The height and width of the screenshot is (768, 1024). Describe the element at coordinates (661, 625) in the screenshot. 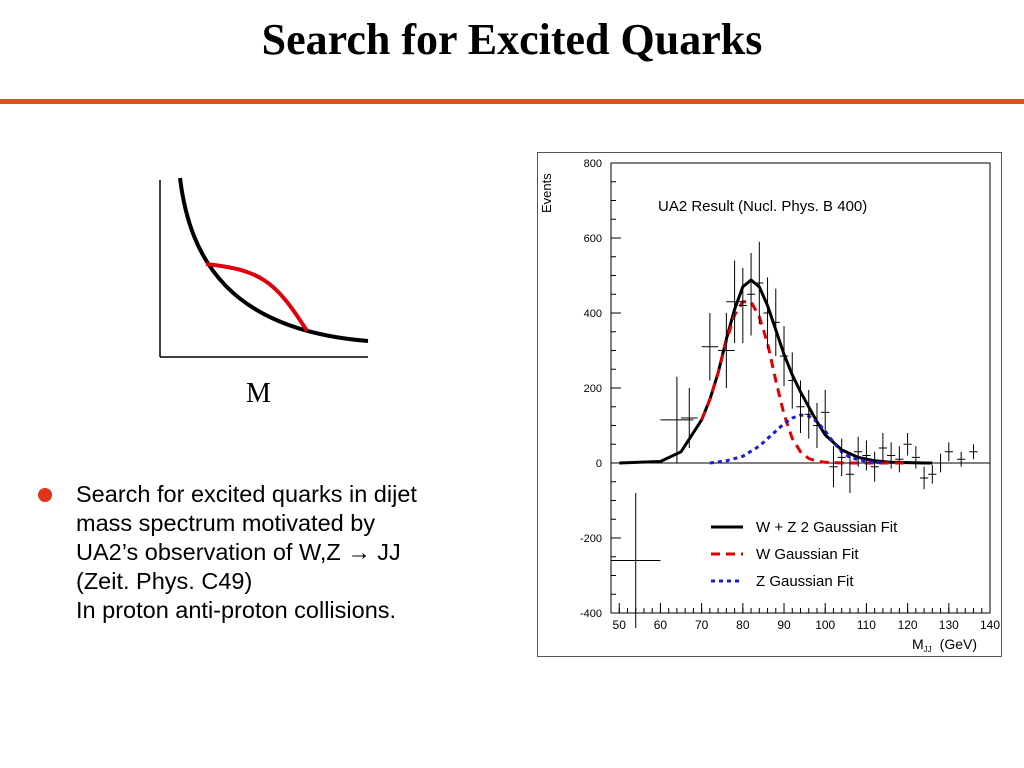

I see `x-tick-label: 60` at that location.